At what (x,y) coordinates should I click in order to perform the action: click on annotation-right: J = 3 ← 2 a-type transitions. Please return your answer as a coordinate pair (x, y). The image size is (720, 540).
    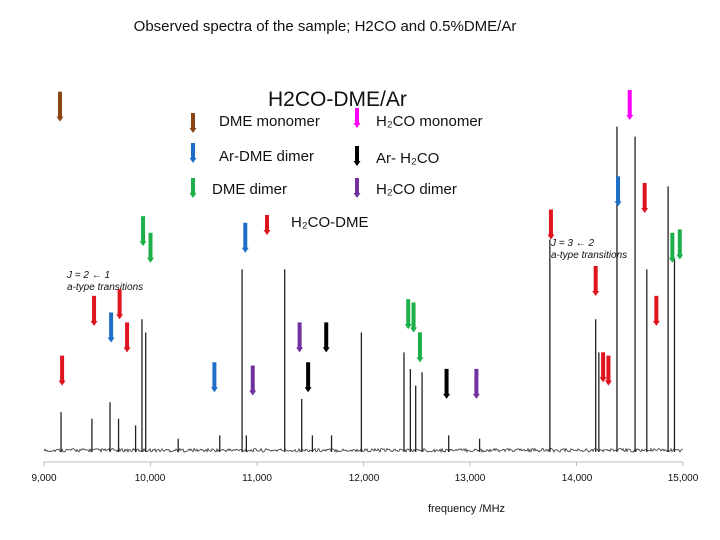
    Looking at the image, I should click on (589, 250).